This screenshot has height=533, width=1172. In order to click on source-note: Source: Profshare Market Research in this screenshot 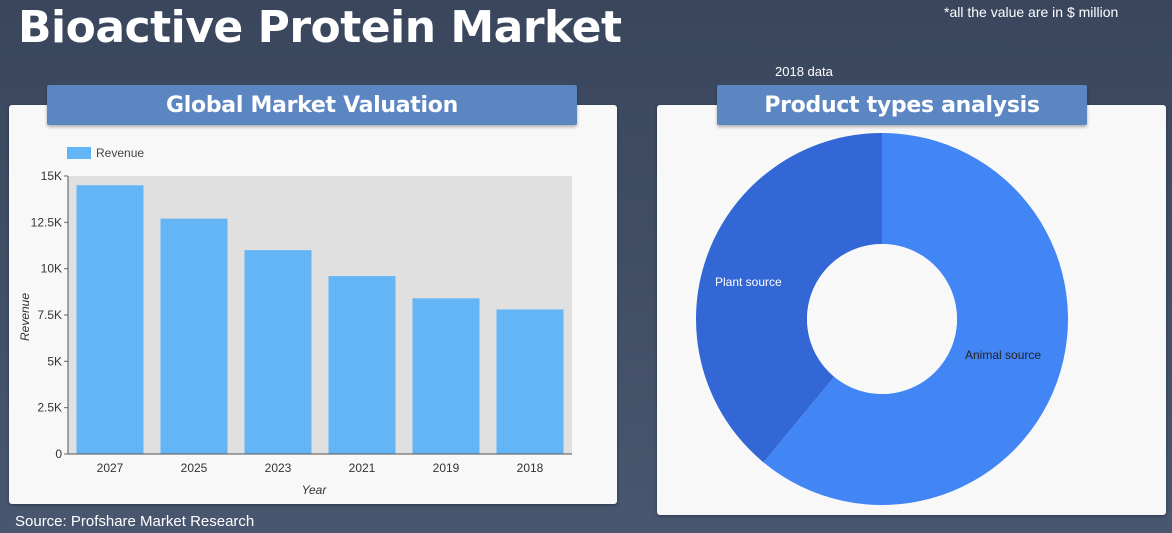, I will do `click(135, 521)`.